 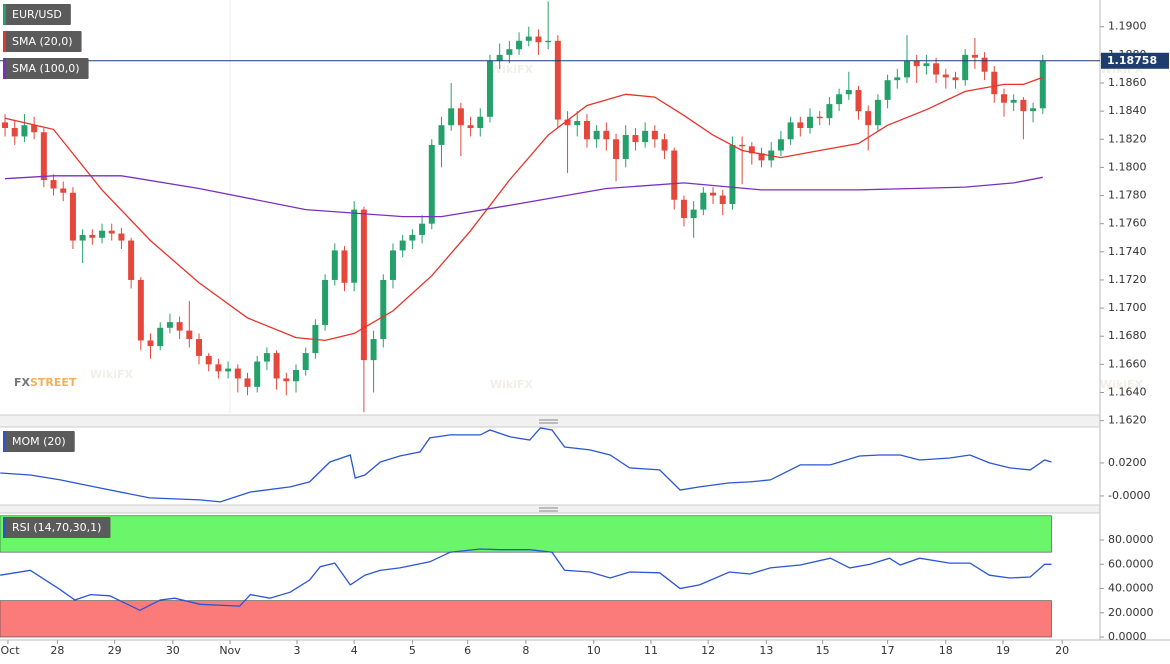 I want to click on y-tick-label: 1.1780, so click(x=1127, y=195).